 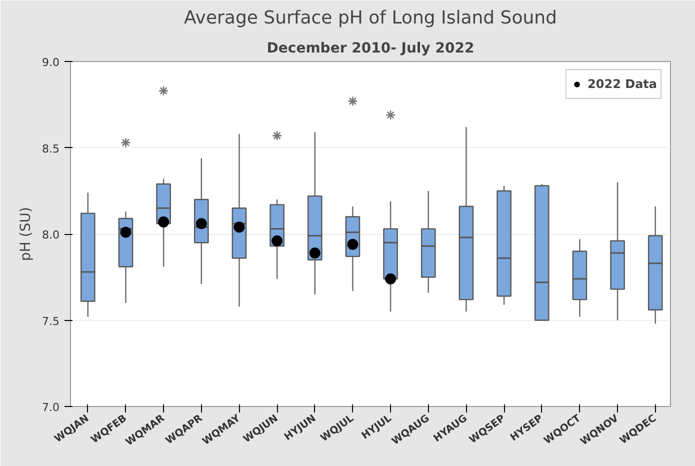 I want to click on y-tick-label: 8.5, so click(x=51, y=149).